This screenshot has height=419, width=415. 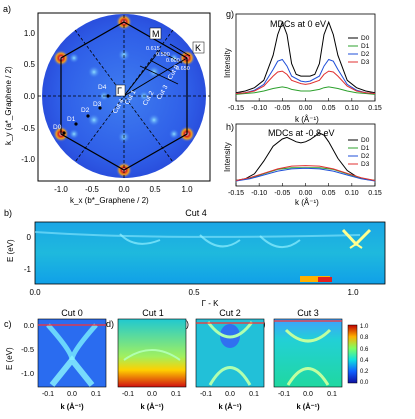 I want to click on panel-b-title: Cut 4, so click(x=196, y=213).